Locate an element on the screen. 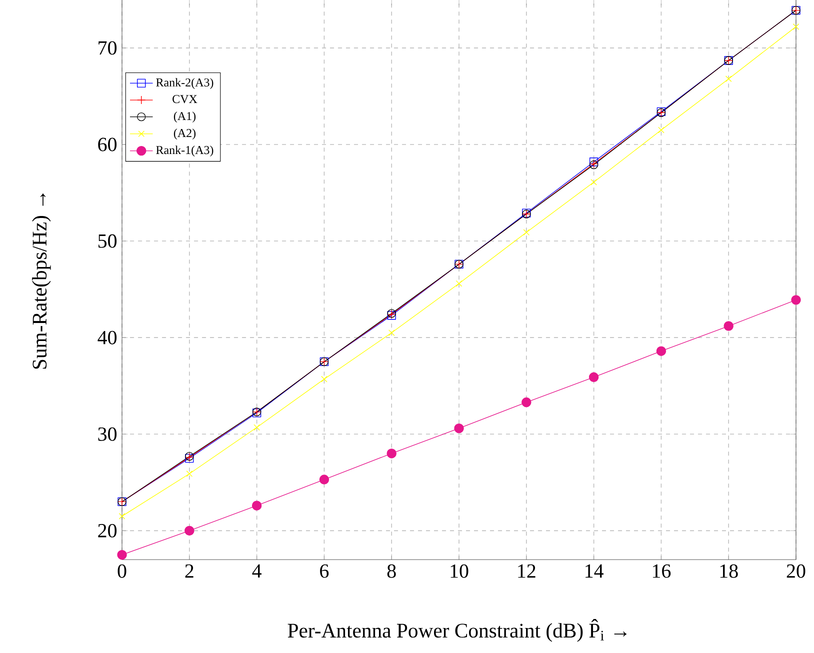  x-tick-label: 6 is located at coordinates (324, 571).